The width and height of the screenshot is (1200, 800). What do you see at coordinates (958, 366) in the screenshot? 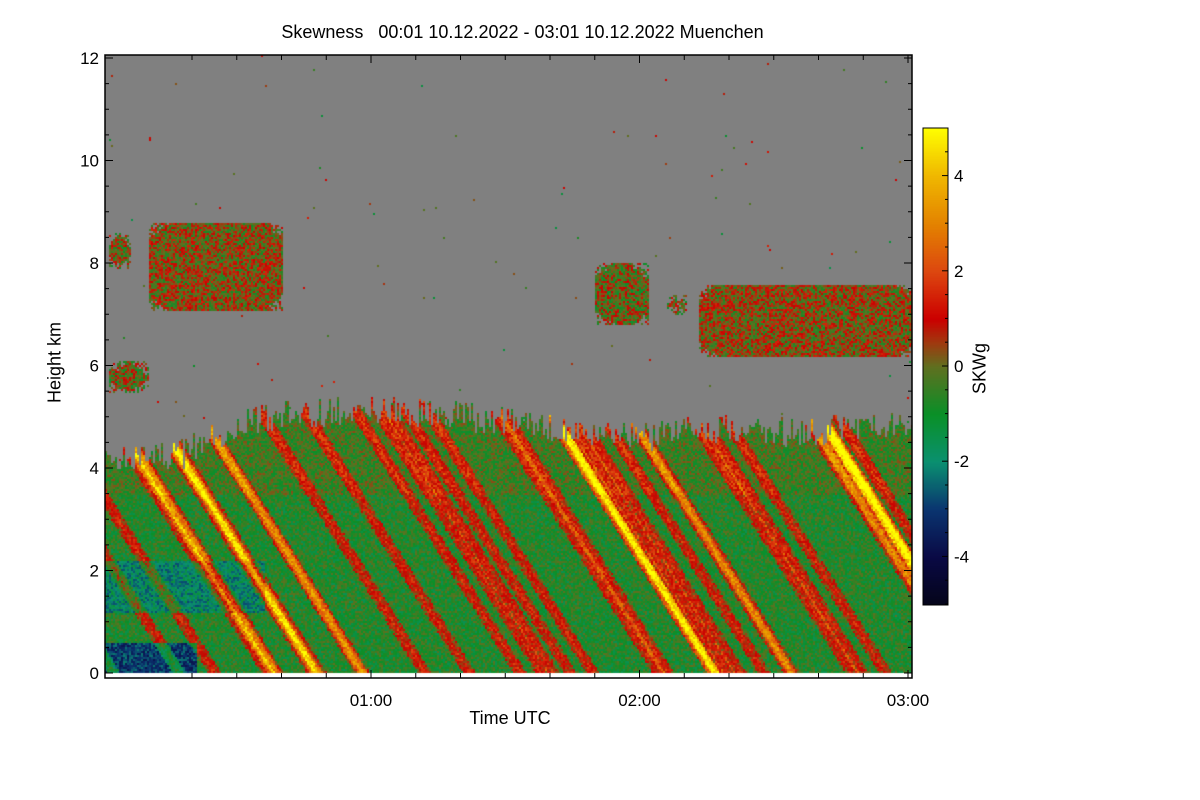
I see `colorbar-tick-label: 0` at bounding box center [958, 366].